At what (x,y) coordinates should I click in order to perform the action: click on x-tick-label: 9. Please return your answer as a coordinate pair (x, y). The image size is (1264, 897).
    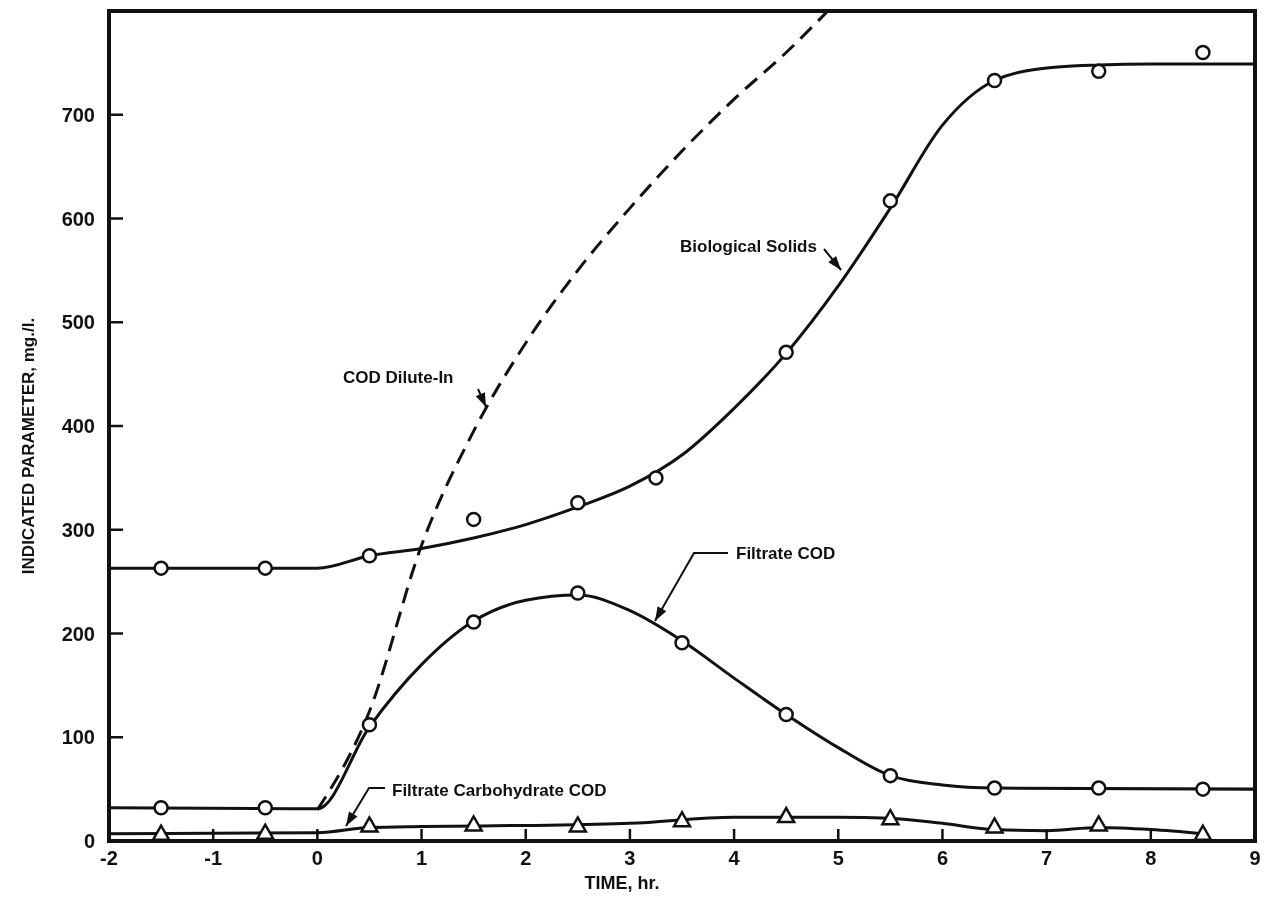
    Looking at the image, I should click on (1255, 858).